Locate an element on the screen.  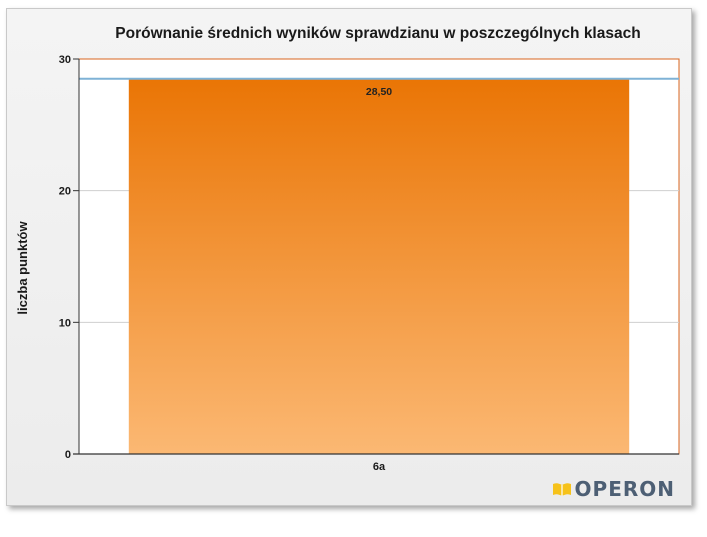
y-tick-label: 10 is located at coordinates (65, 323).